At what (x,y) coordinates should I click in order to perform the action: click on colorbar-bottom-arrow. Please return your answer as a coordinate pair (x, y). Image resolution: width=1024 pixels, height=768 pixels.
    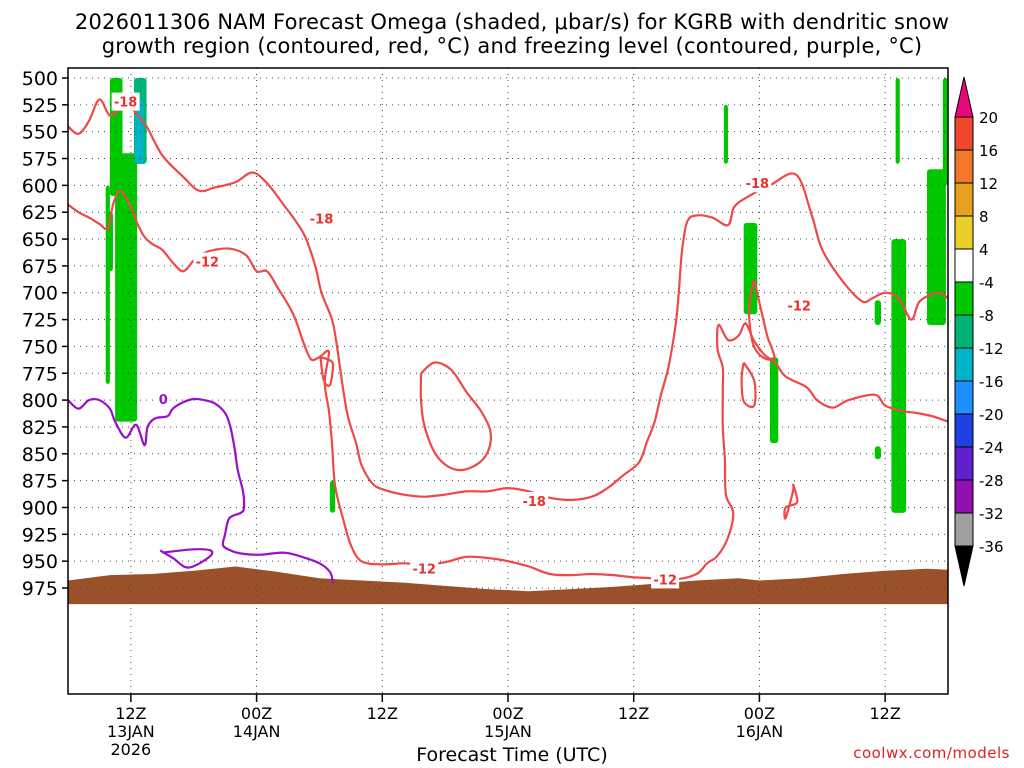
    Looking at the image, I should click on (964, 566).